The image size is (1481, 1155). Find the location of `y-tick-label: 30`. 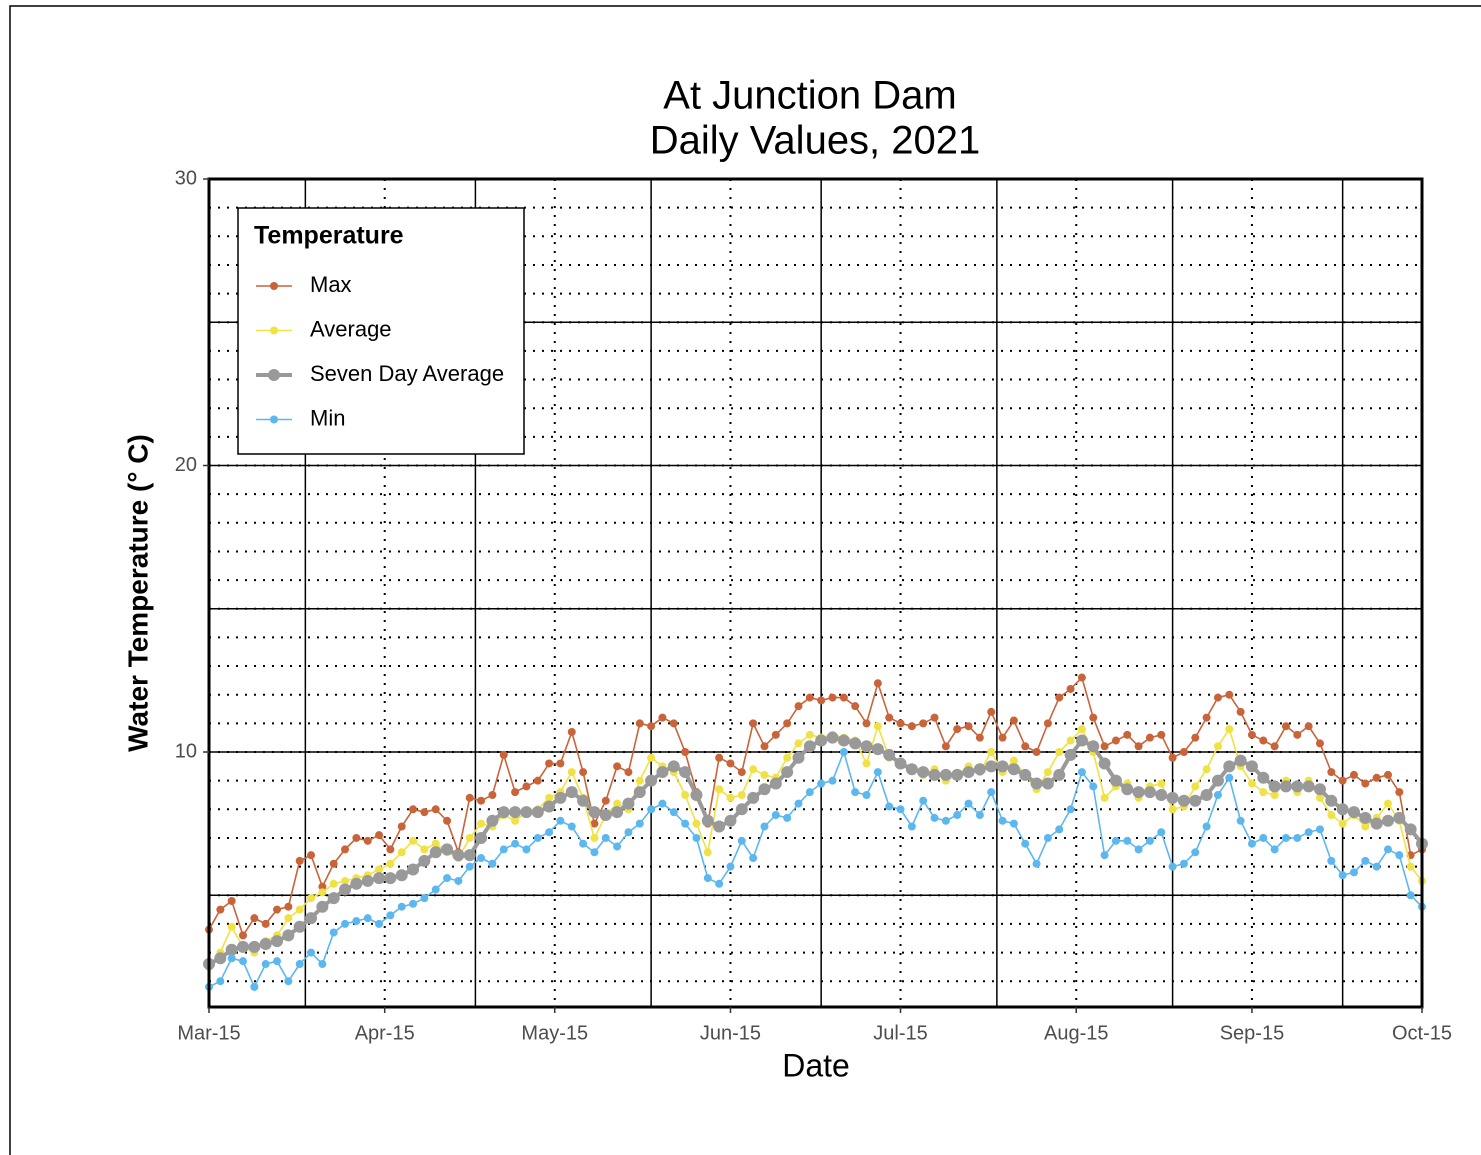

y-tick-label: 30 is located at coordinates (186, 178).